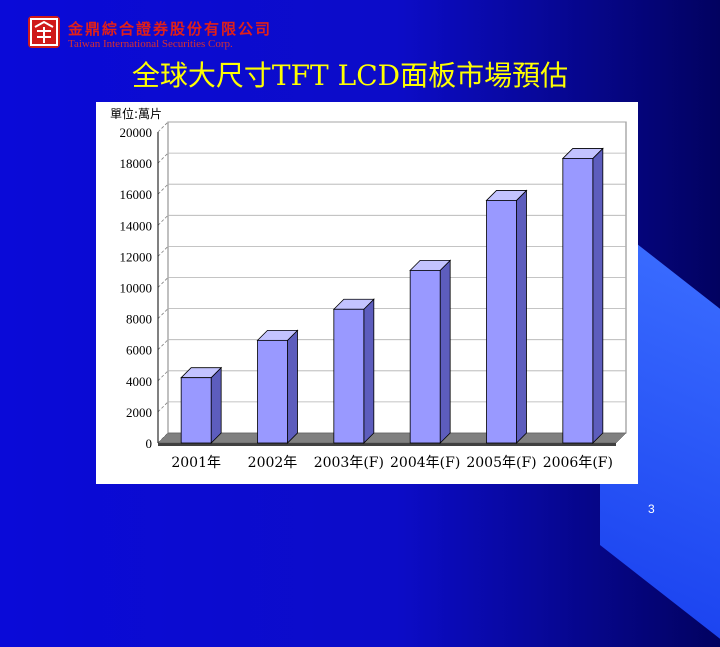 The height and width of the screenshot is (647, 720). What do you see at coordinates (44, 32) in the screenshot?
I see `company-logo-icon` at bounding box center [44, 32].